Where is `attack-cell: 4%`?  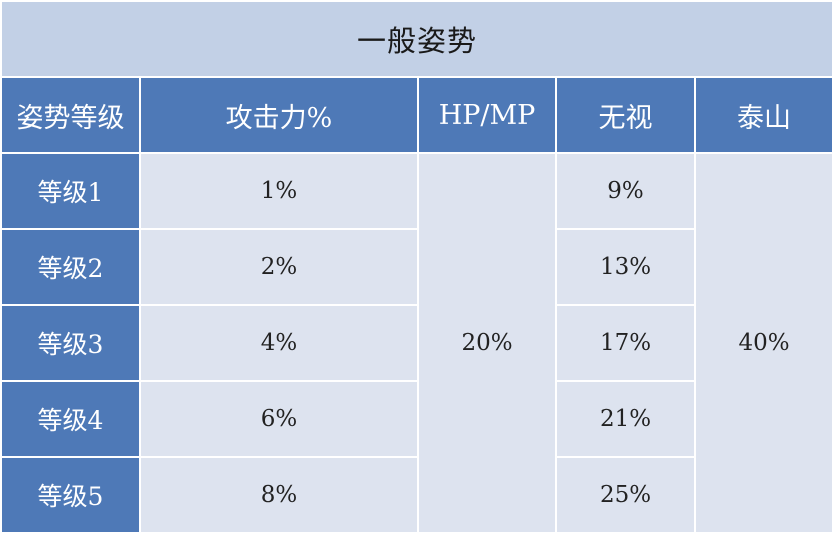 attack-cell: 4% is located at coordinates (279, 343).